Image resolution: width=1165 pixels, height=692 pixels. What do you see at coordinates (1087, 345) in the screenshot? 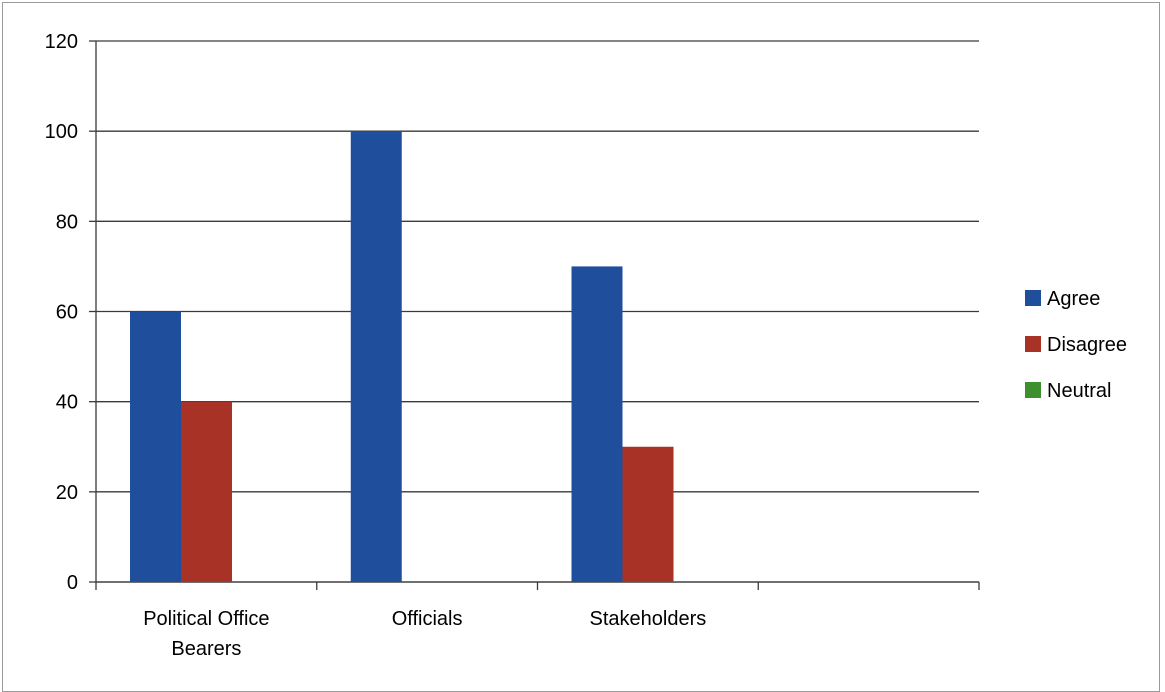
I see `legend-label-disagree: Disagree` at bounding box center [1087, 345].